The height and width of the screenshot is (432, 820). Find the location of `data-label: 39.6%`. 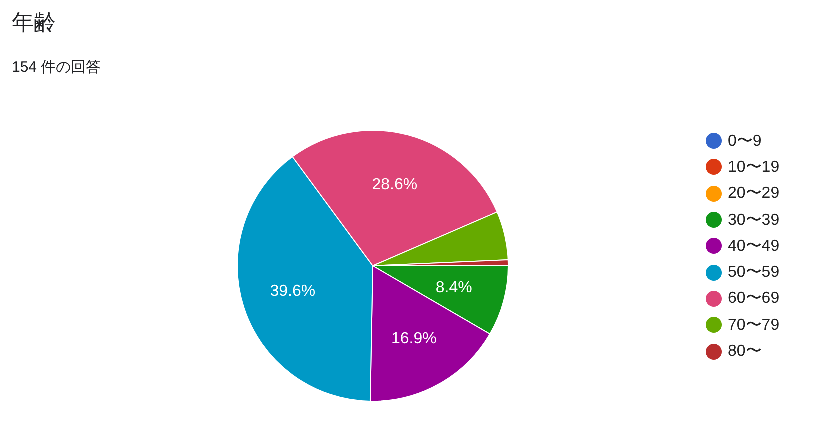

data-label: 39.6% is located at coordinates (293, 291).